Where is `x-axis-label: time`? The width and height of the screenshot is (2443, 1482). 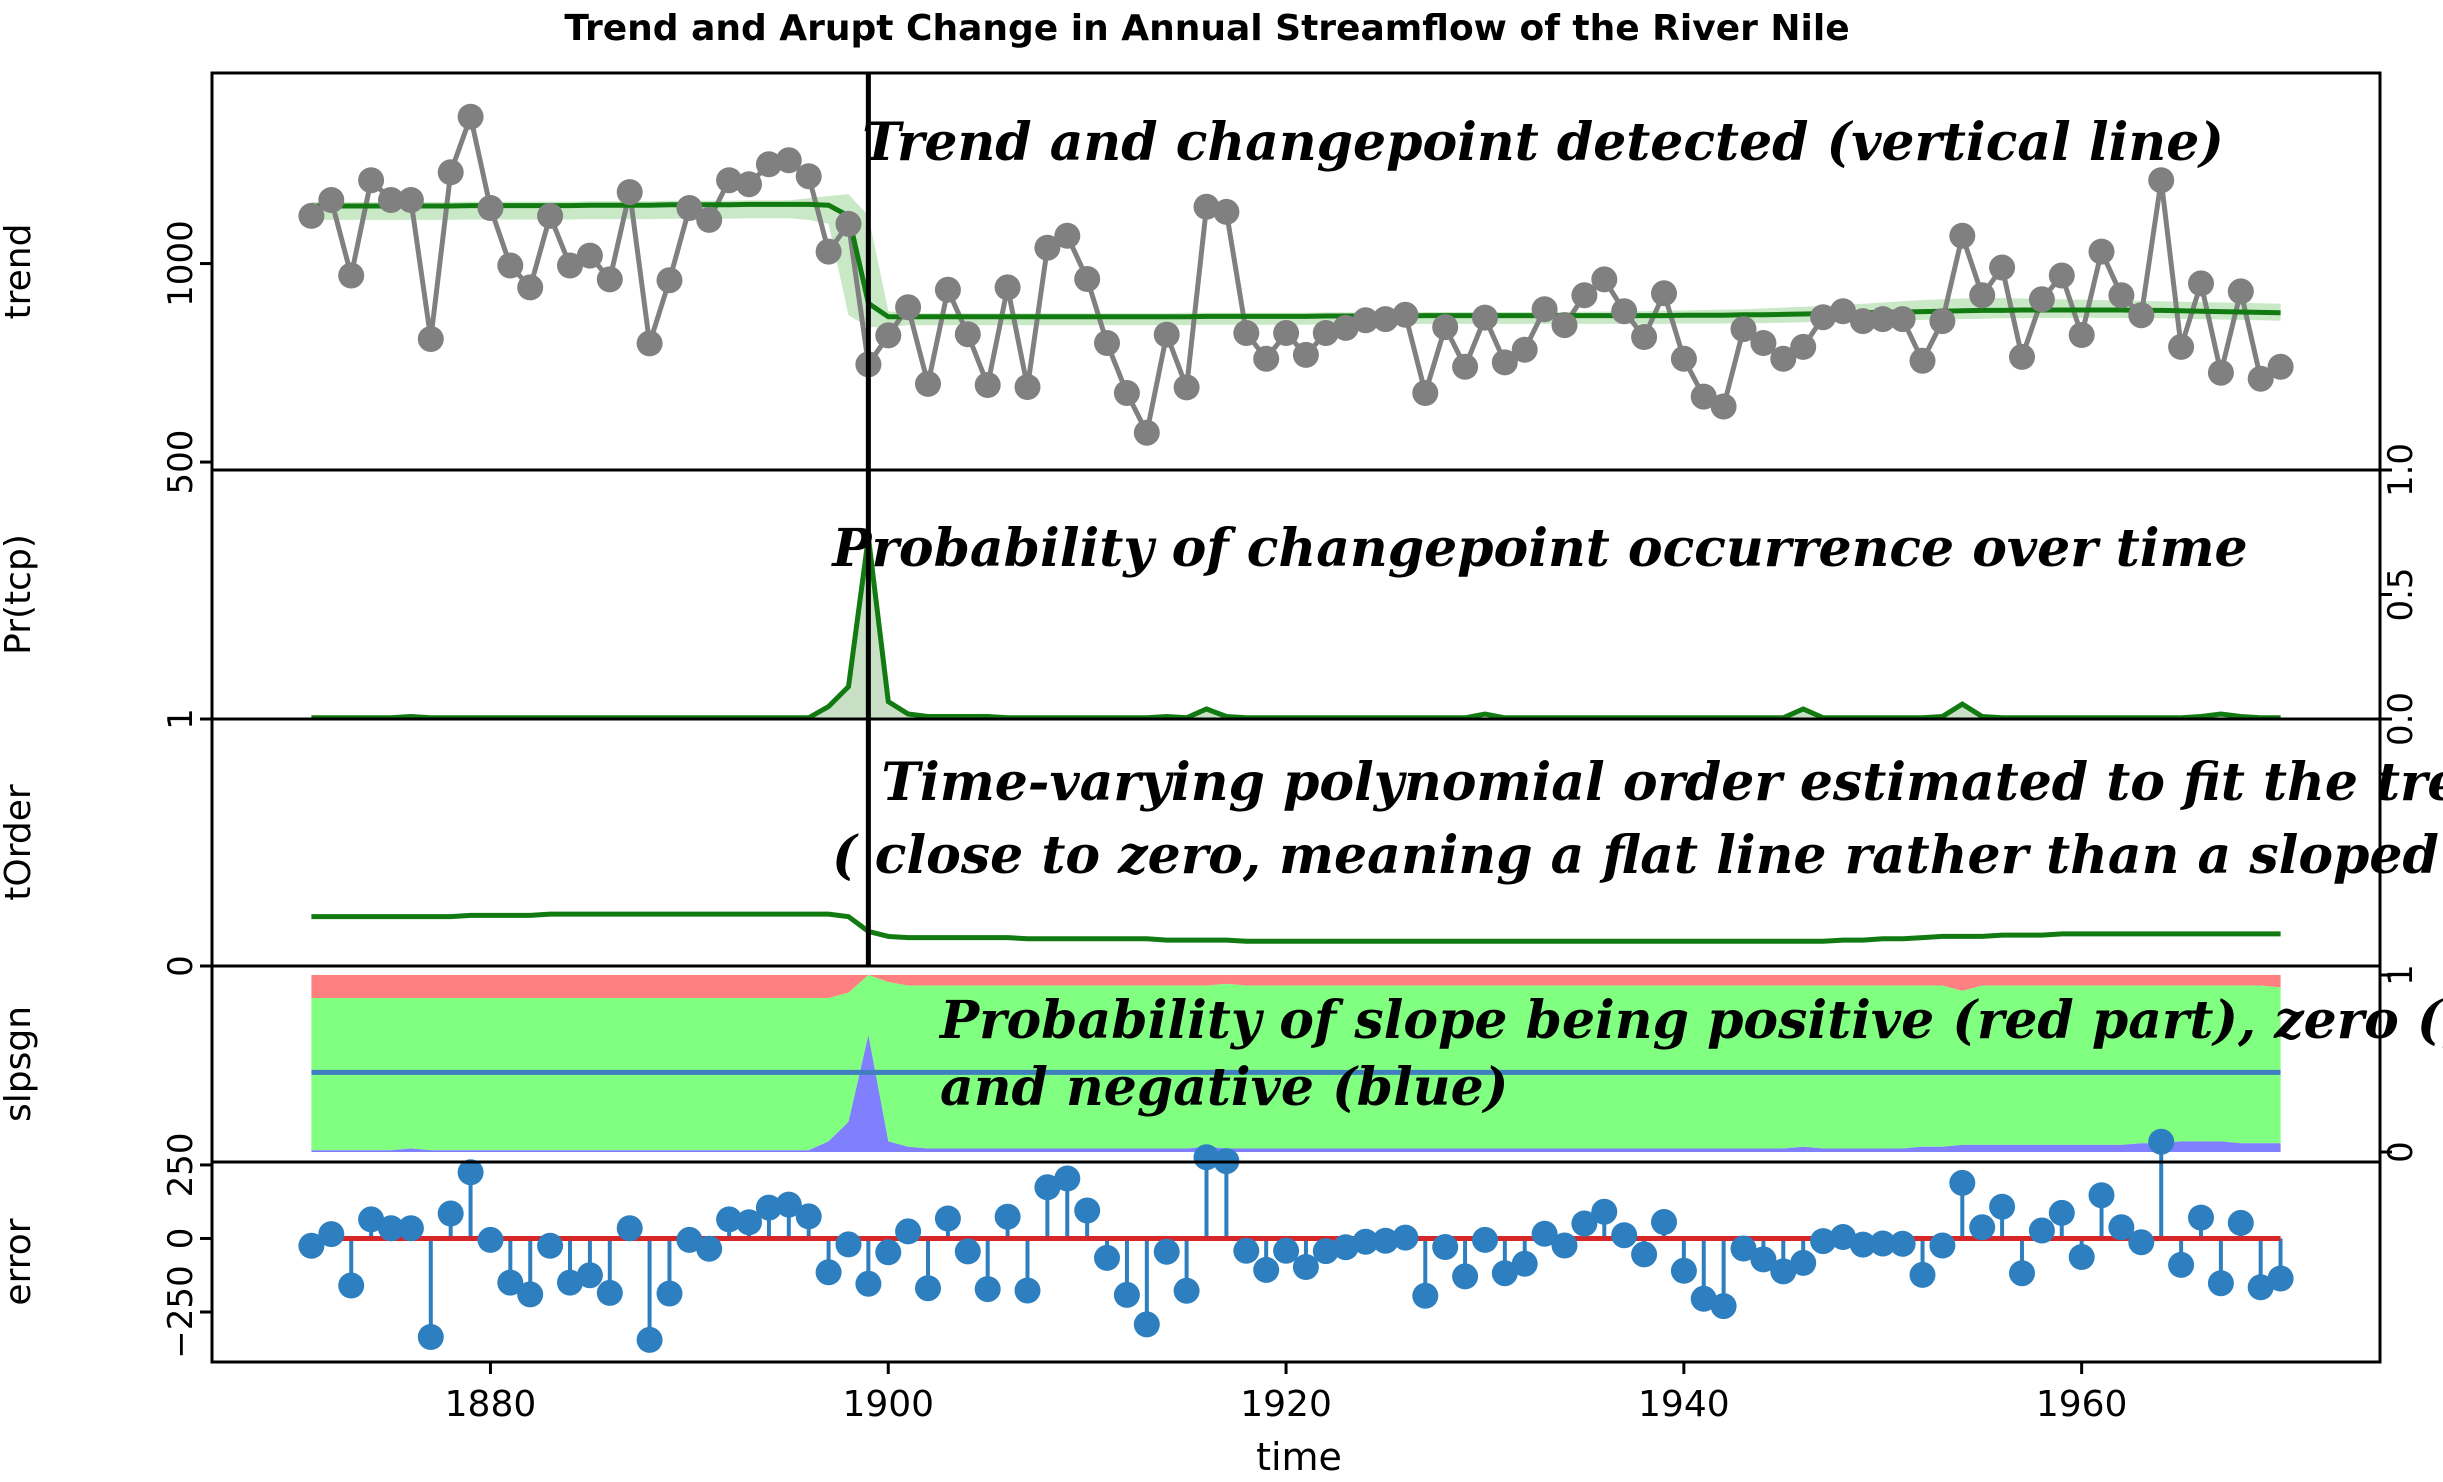
x-axis-label: time is located at coordinates (1299, 1456).